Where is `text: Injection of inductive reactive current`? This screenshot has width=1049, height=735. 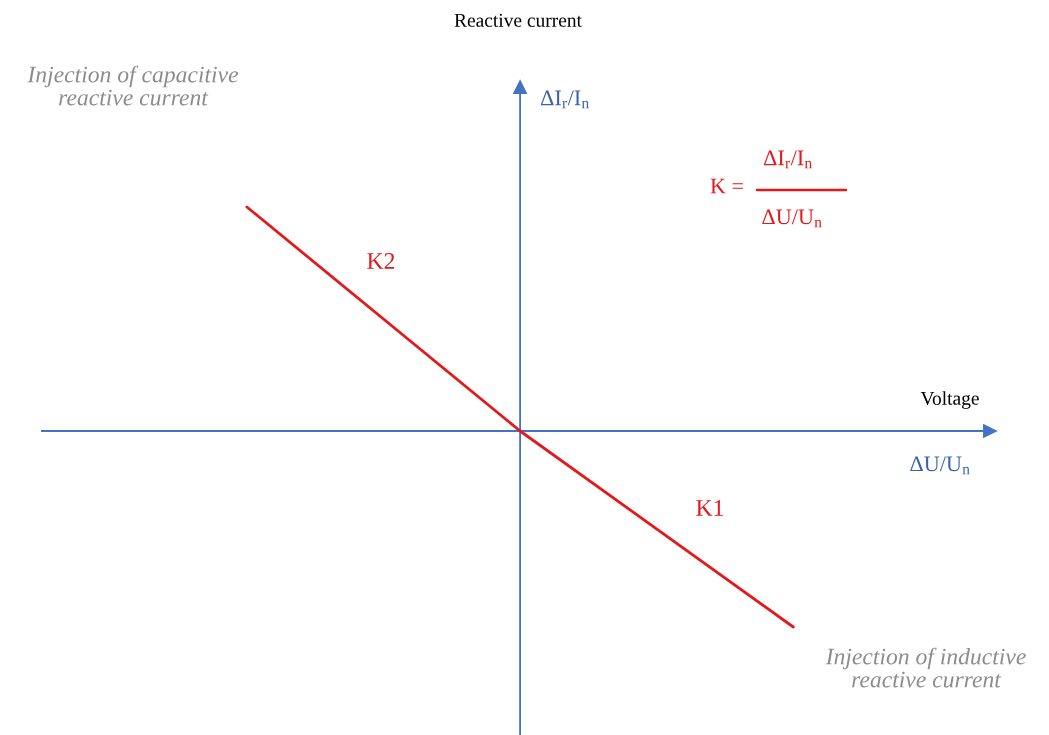
text: Injection of inductive reactive current is located at coordinates (925, 667).